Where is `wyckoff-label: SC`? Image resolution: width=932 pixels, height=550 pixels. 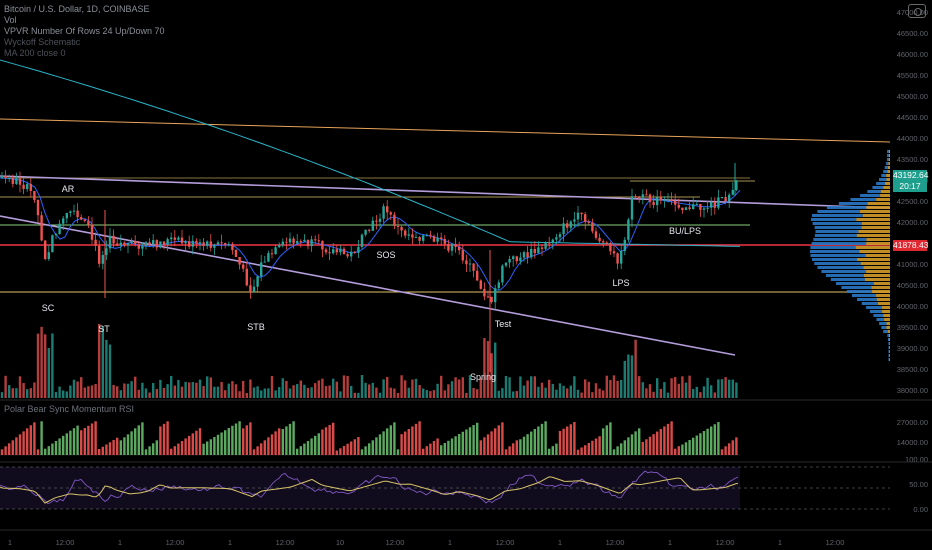
wyckoff-label: SC is located at coordinates (48, 308).